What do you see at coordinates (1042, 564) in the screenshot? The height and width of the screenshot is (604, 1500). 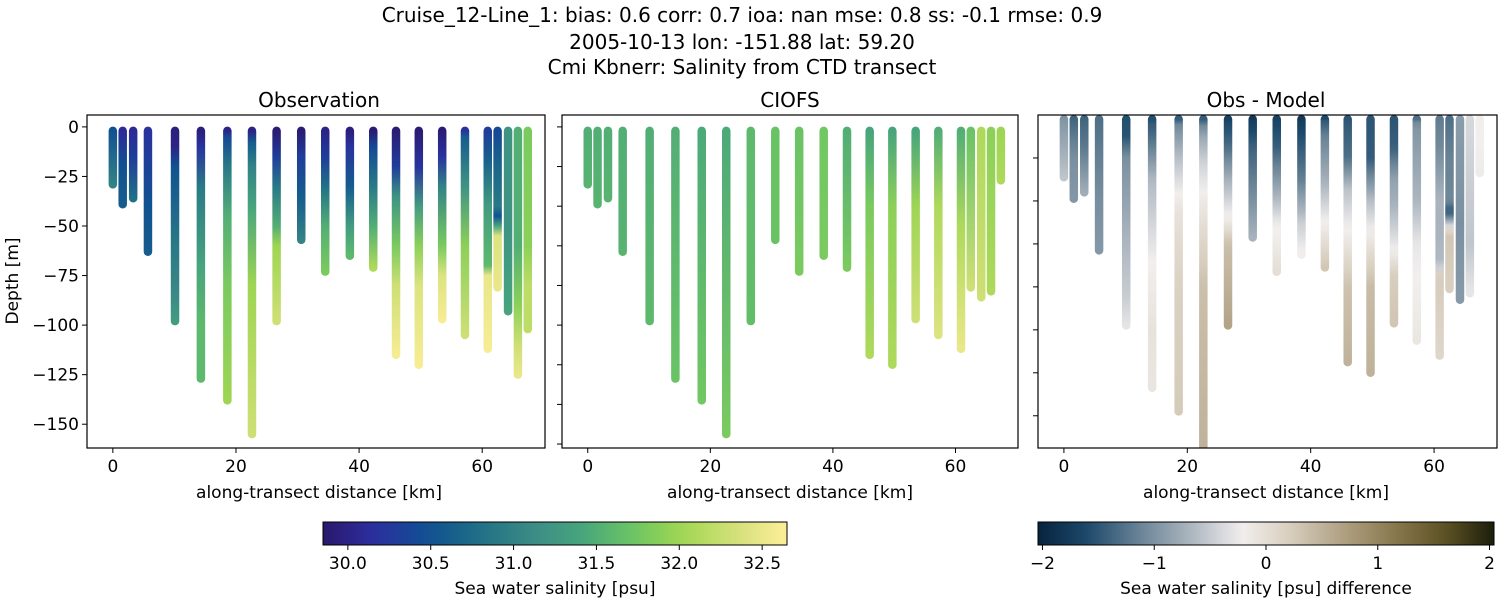 I see `colorbar-tick-label: −2` at bounding box center [1042, 564].